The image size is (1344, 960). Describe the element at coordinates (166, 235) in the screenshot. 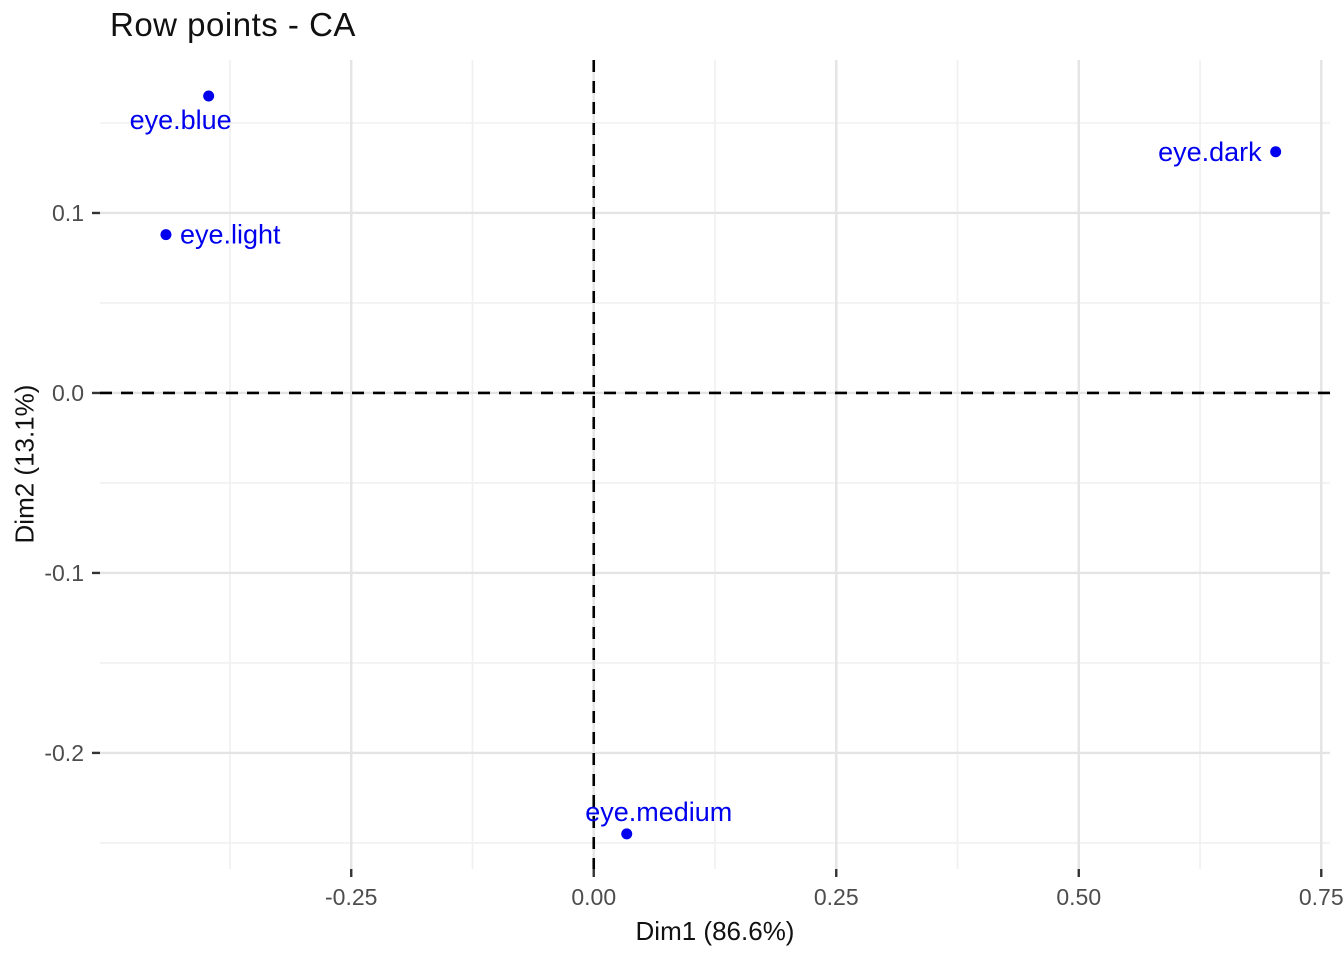

I see `data-point-eye-light` at that location.